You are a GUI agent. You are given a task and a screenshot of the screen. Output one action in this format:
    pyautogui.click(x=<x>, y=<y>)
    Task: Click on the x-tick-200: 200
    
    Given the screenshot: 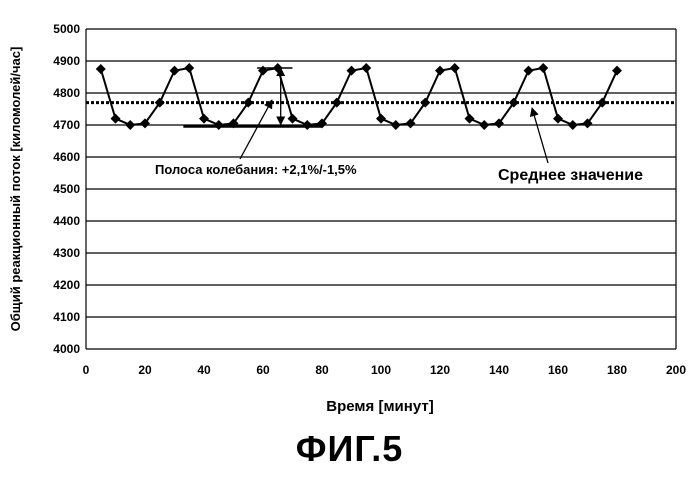 What is the action you would take?
    pyautogui.click(x=676, y=370)
    